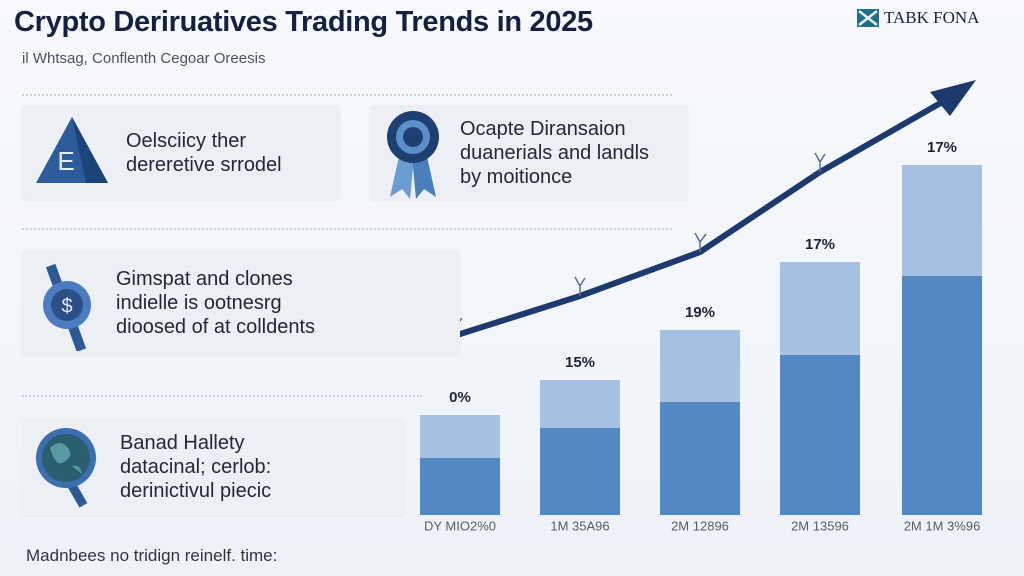 The height and width of the screenshot is (576, 1024). Describe the element at coordinates (144, 58) in the screenshot. I see `subtitle: il Whtsag, Conflenth Cegoar Oreesis` at that location.